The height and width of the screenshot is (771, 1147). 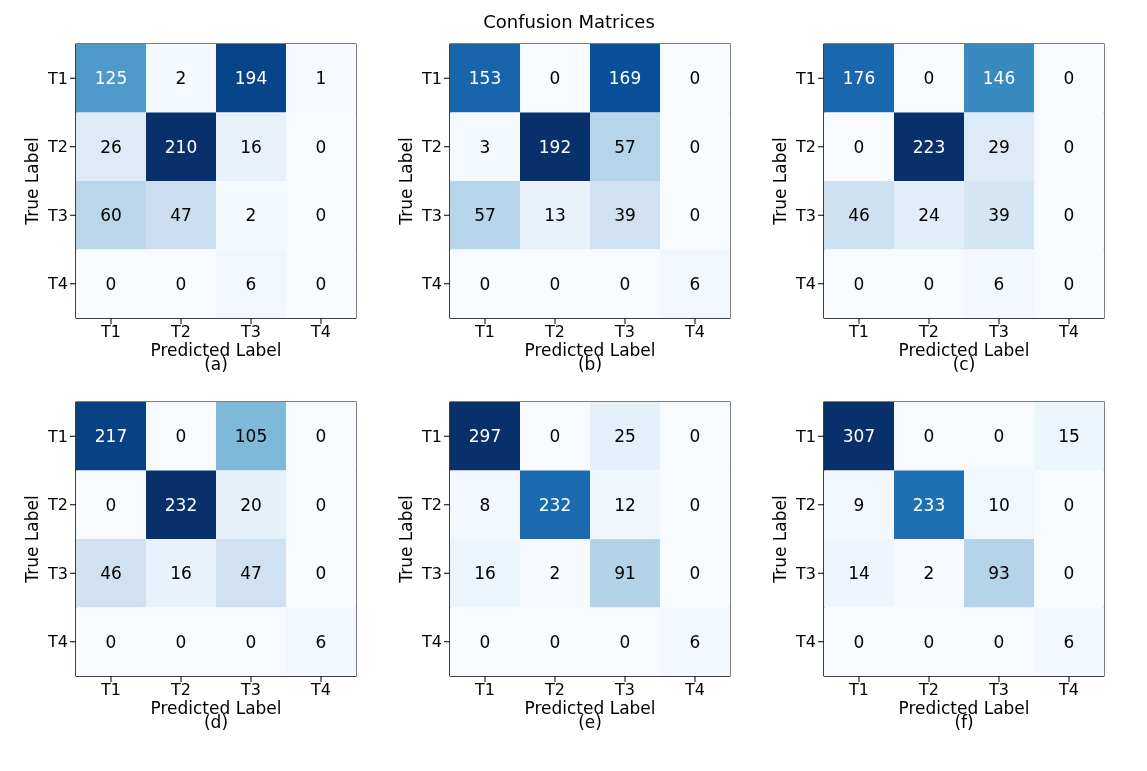 I want to click on data-label: 93, so click(x=999, y=573).